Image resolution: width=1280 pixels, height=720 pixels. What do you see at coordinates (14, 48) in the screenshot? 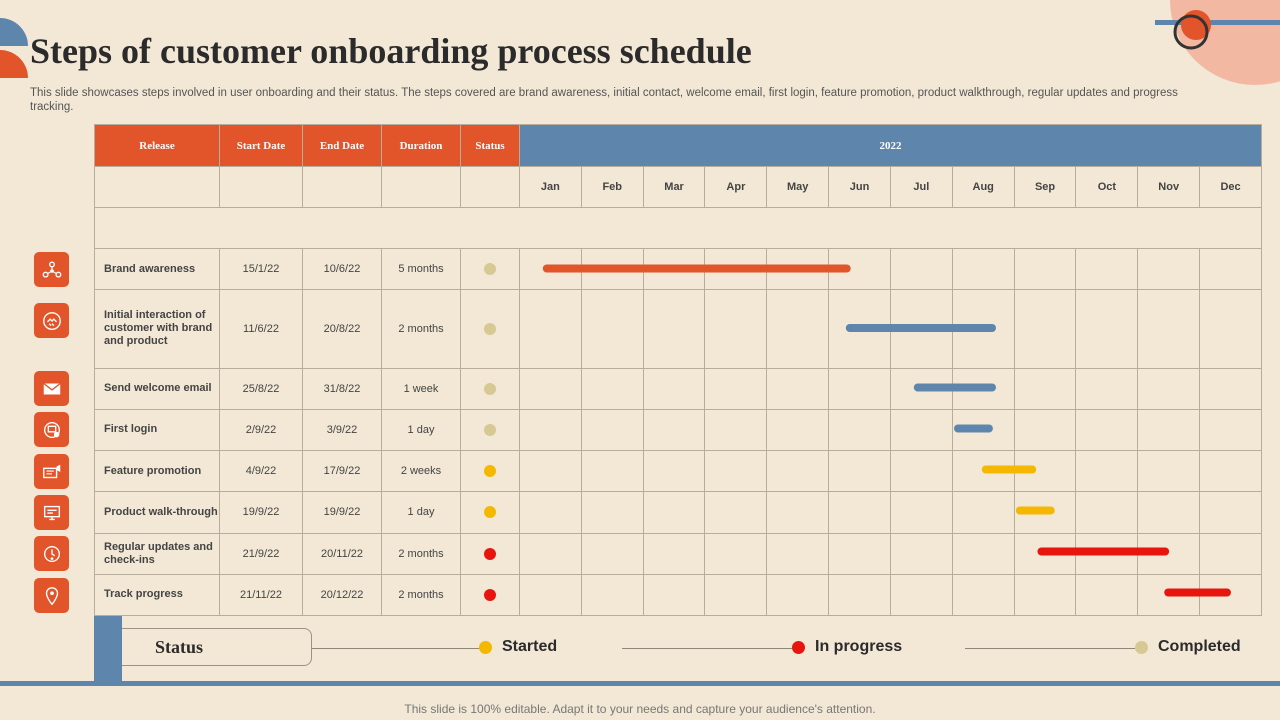
I see `corner-decoration-top-left` at bounding box center [14, 48].